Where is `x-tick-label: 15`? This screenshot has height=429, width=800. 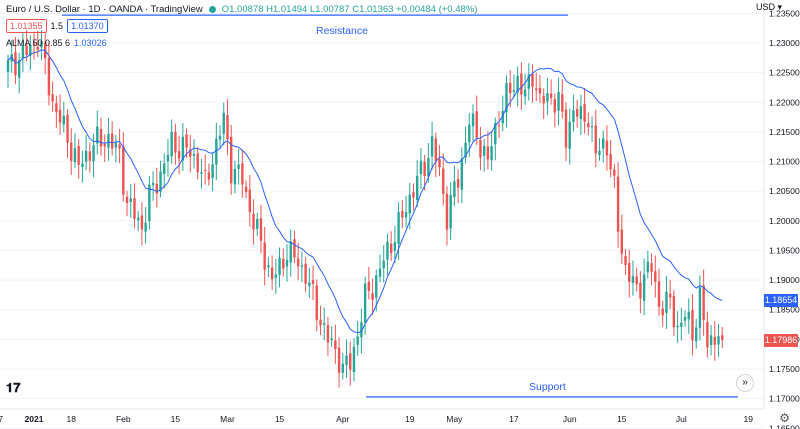 x-tick-label: 15 is located at coordinates (280, 419).